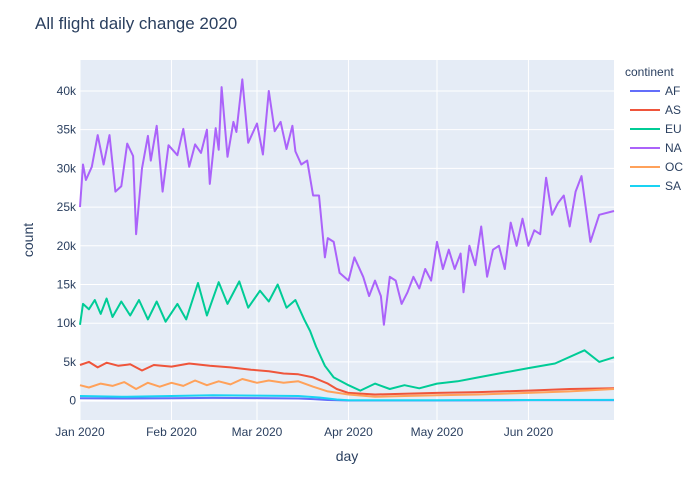 Image resolution: width=700 pixels, height=500 pixels. What do you see at coordinates (654, 129) in the screenshot?
I see `legend: continent AF AS EU NA OC SA` at bounding box center [654, 129].